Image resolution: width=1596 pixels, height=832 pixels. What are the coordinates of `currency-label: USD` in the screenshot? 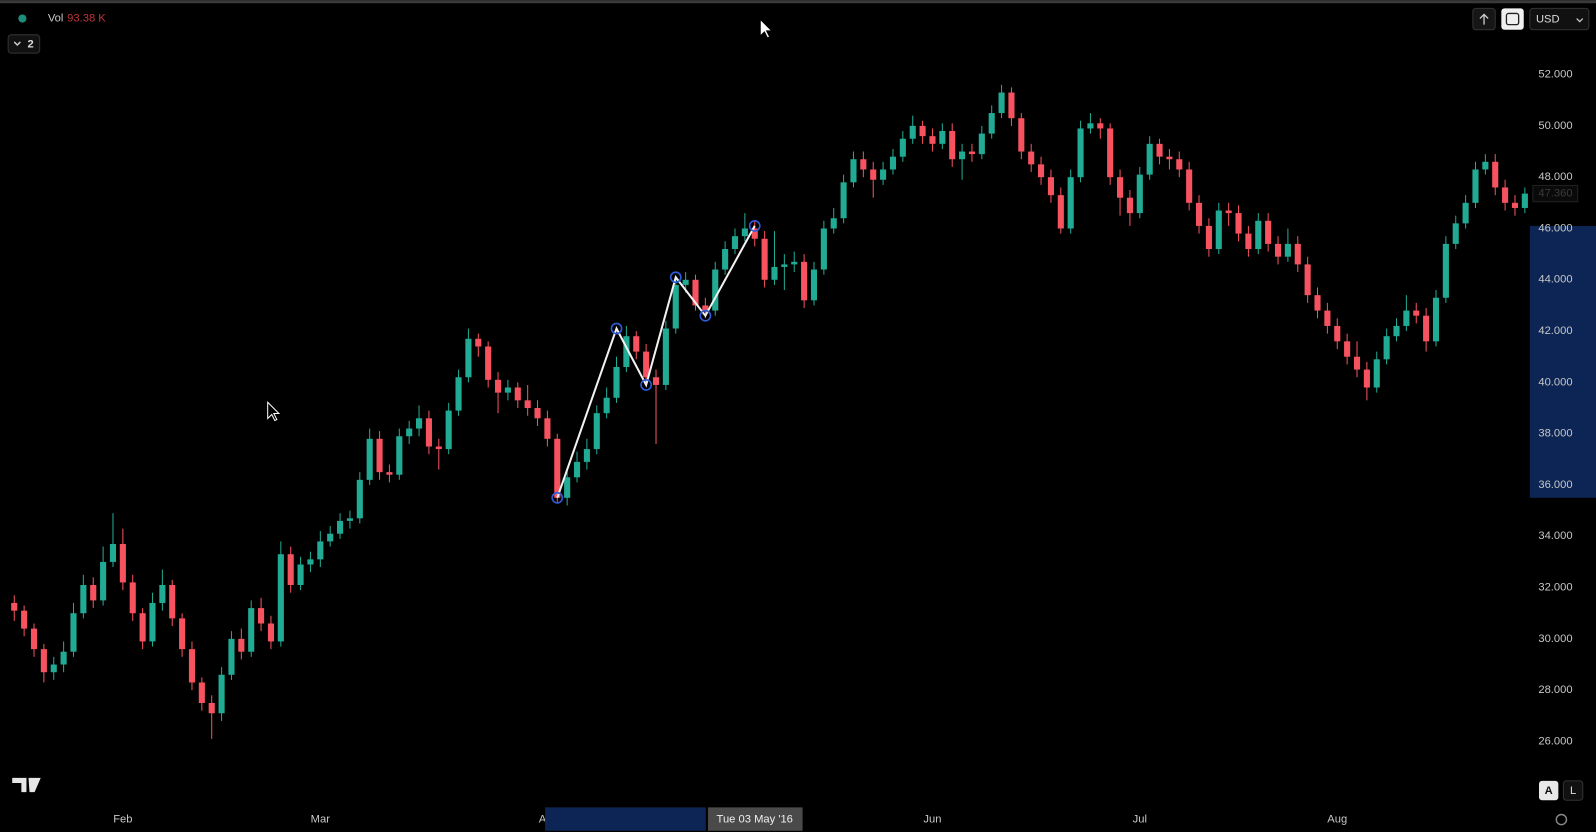 It's located at (1548, 19).